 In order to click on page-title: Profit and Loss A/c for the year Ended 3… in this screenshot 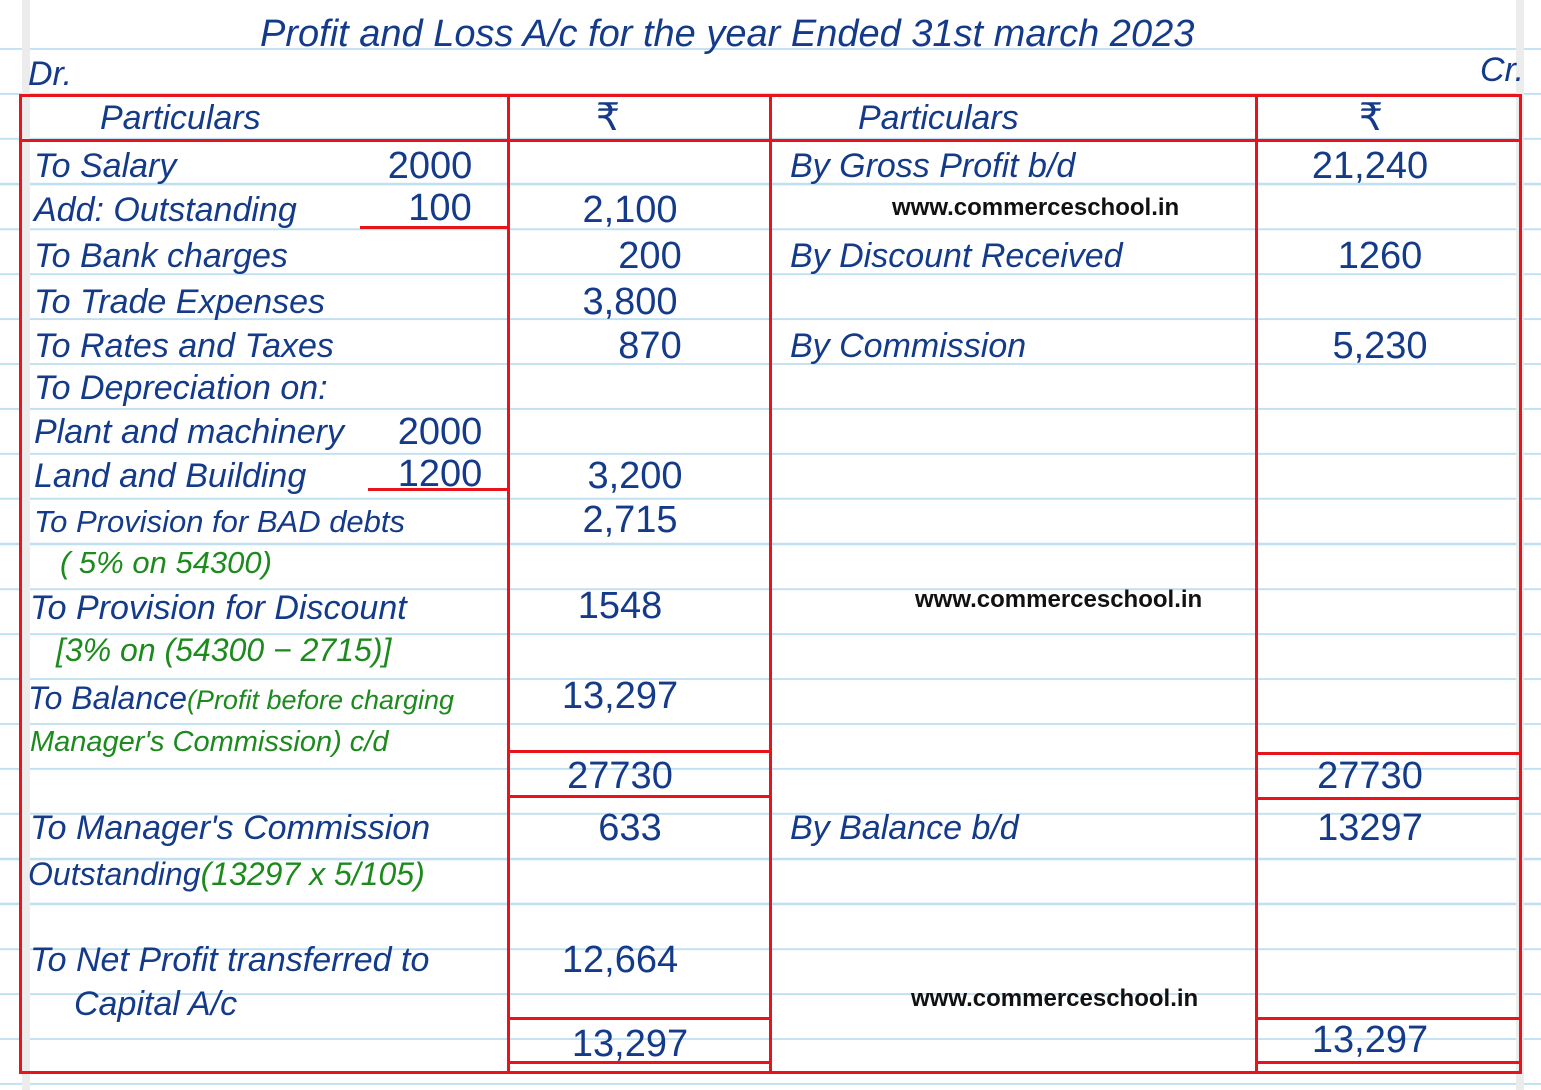, I will do `click(727, 34)`.